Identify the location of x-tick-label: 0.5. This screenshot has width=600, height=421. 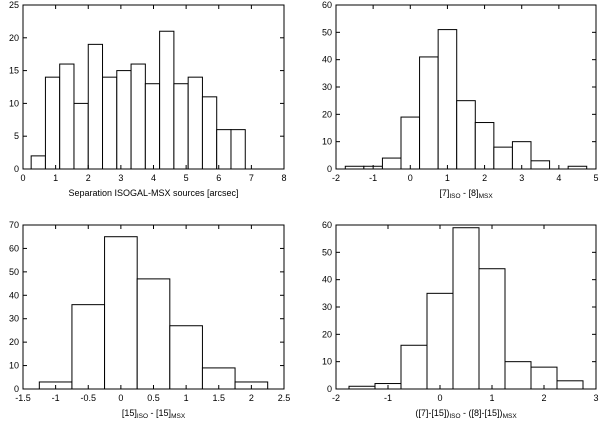
(153, 398).